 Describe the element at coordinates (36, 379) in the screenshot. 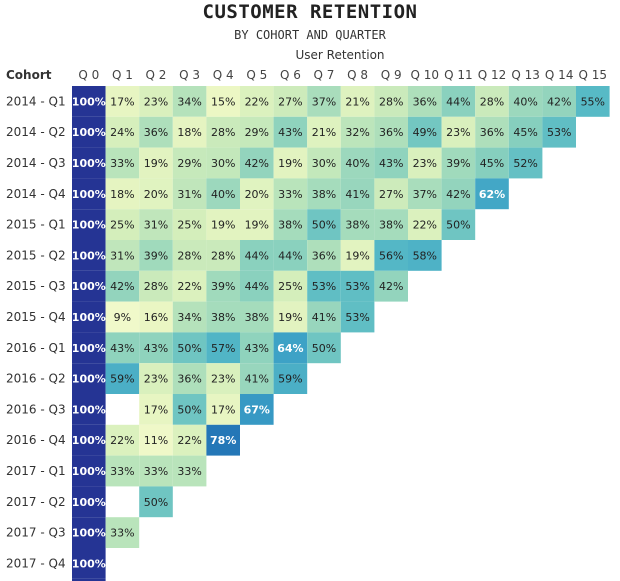

I see `row-label: 2016 - Q2` at that location.